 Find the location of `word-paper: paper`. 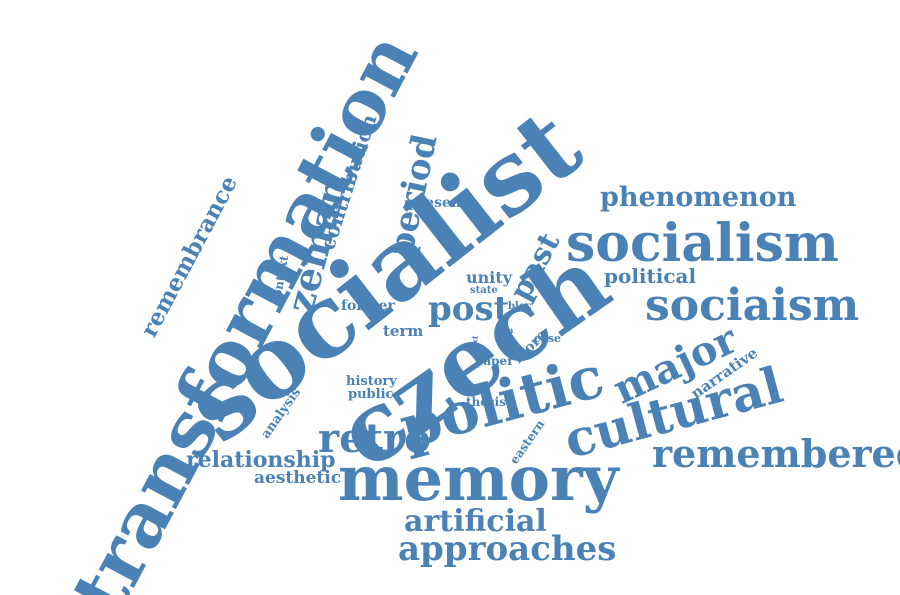

word-paper: paper is located at coordinates (494, 361).